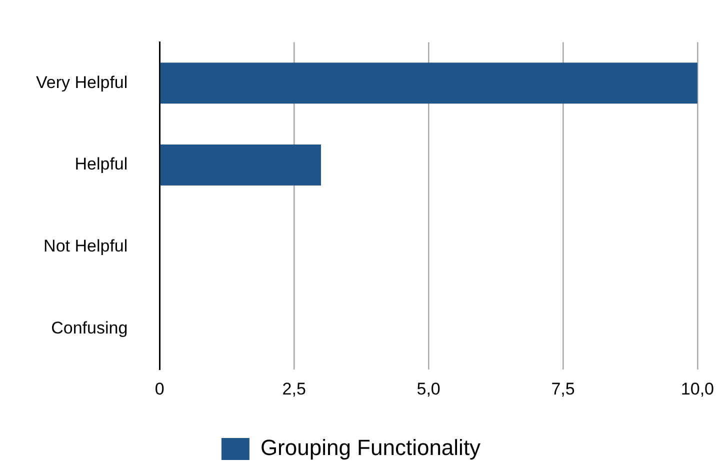 This screenshot has height=474, width=724. Describe the element at coordinates (101, 164) in the screenshot. I see `y-tick-label: Helpful` at that location.